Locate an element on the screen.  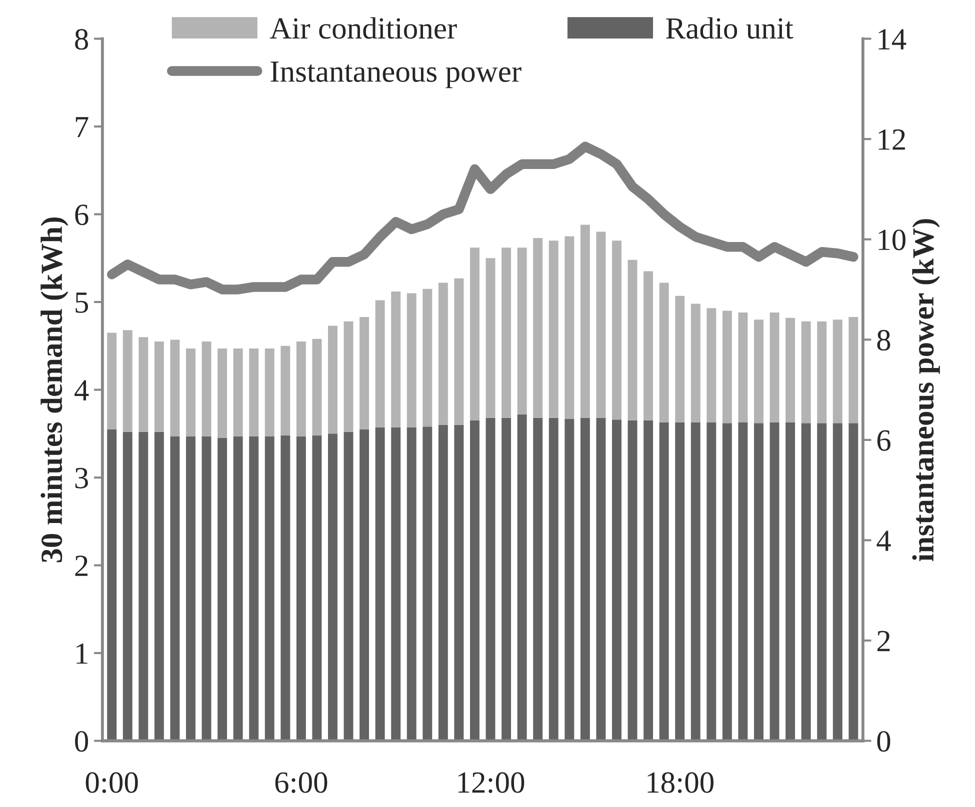
y2-tick-label: 12 is located at coordinates (891, 139).